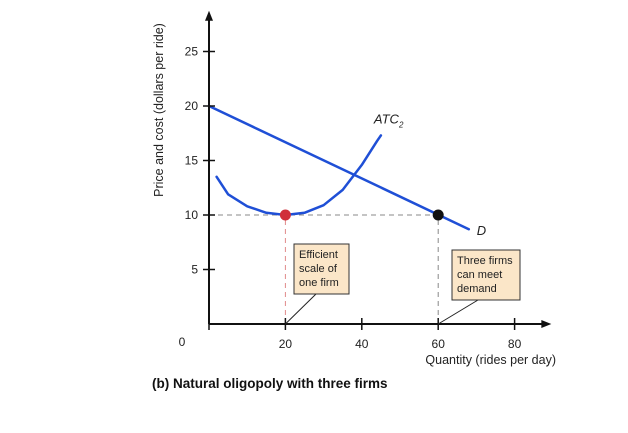  Describe the element at coordinates (481, 230) in the screenshot. I see `series-d-label: D` at that location.